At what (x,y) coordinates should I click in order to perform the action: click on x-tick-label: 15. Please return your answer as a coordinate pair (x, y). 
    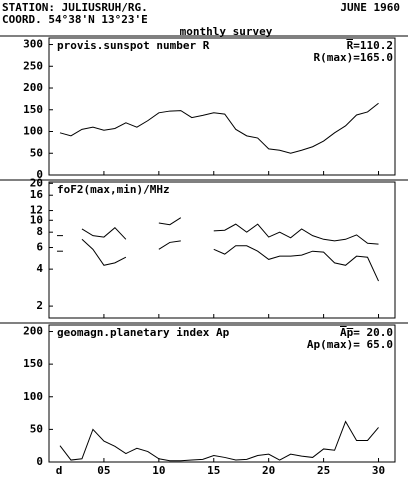
    Looking at the image, I should click on (213, 470).